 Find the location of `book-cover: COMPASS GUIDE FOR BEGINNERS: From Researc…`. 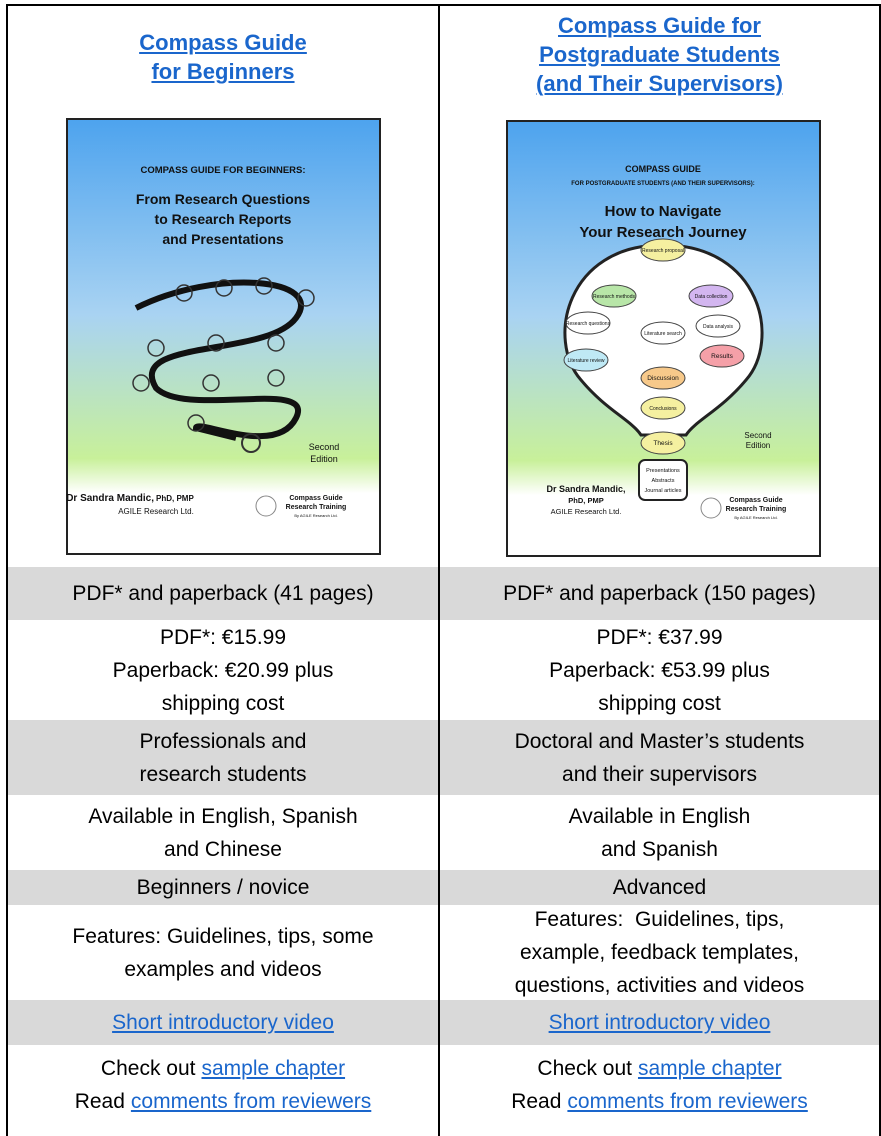

book-cover: COMPASS GUIDE FOR BEGINNERS: From Researc… is located at coordinates (223, 336).